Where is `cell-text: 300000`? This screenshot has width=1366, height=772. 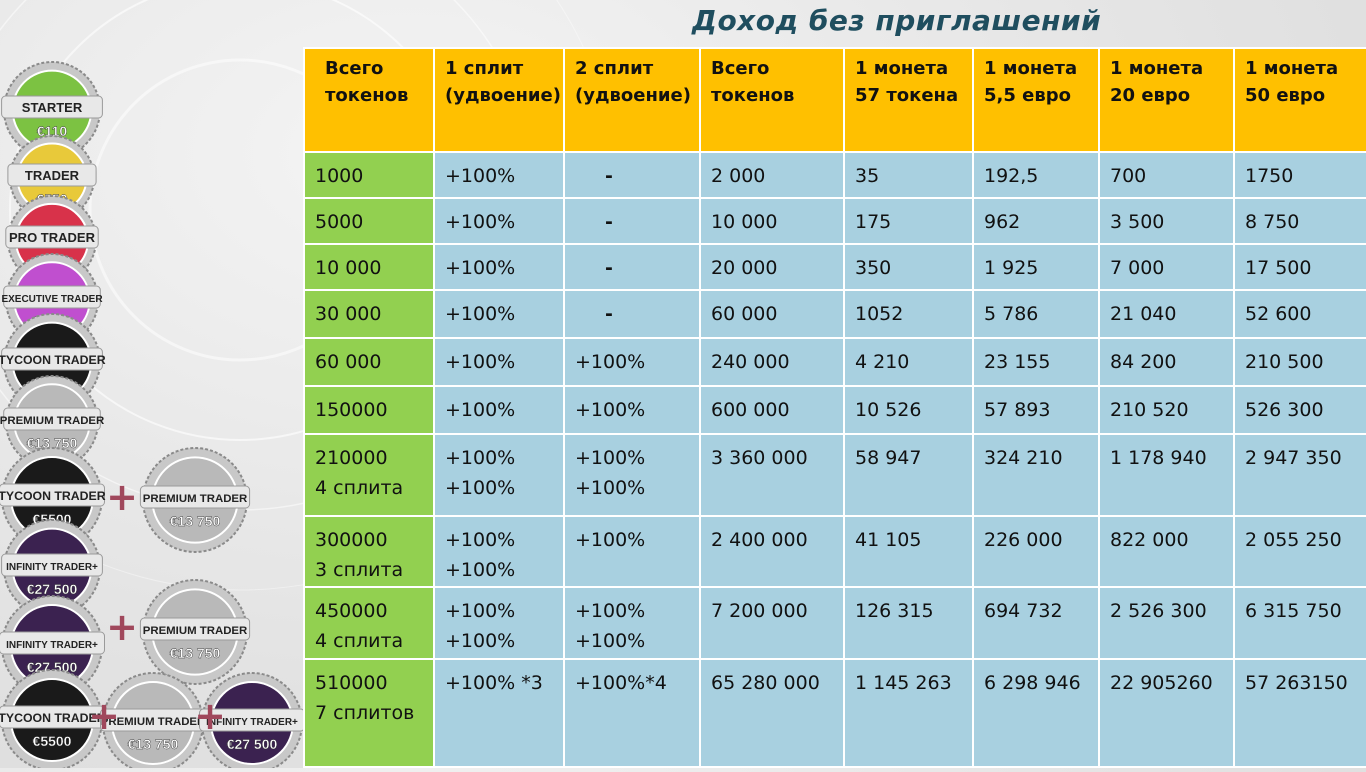
cell-text: 300000 is located at coordinates (351, 539).